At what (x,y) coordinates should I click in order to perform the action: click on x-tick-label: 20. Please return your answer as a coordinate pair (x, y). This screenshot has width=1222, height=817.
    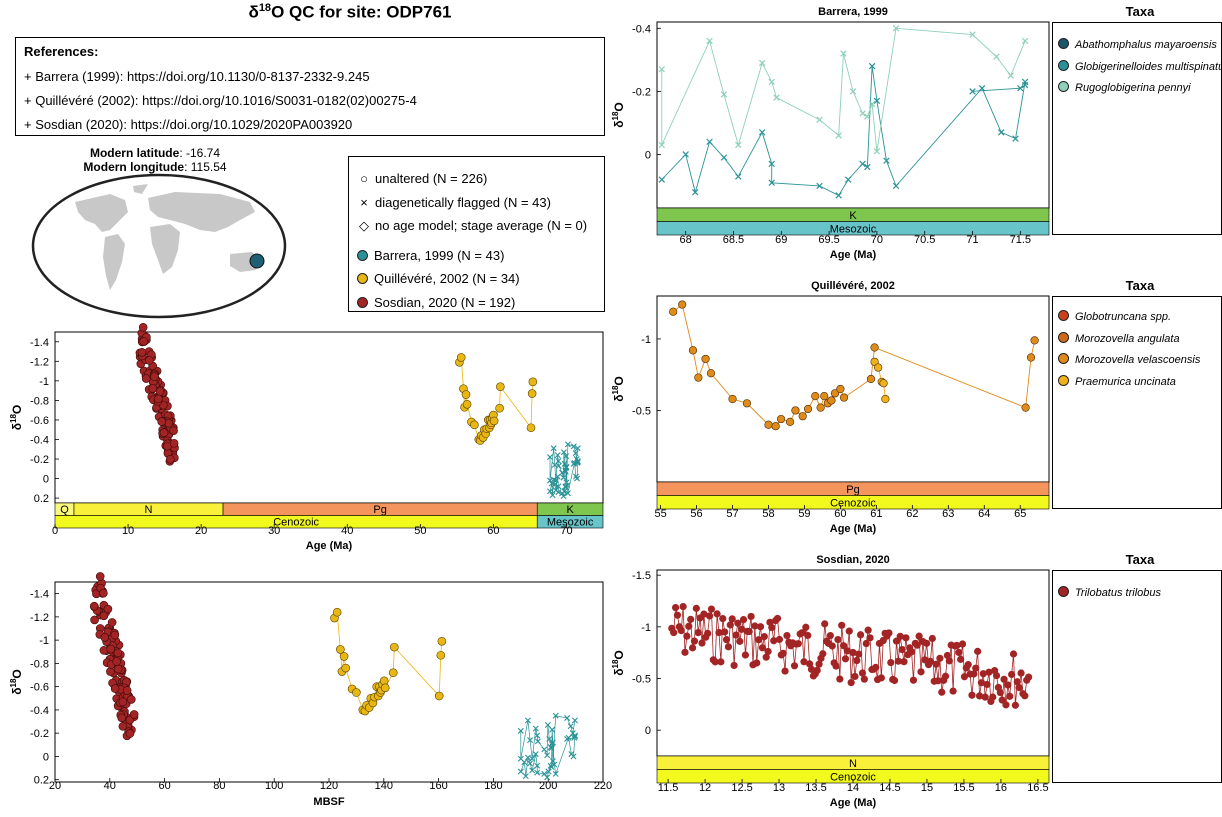
    Looking at the image, I should click on (55, 786).